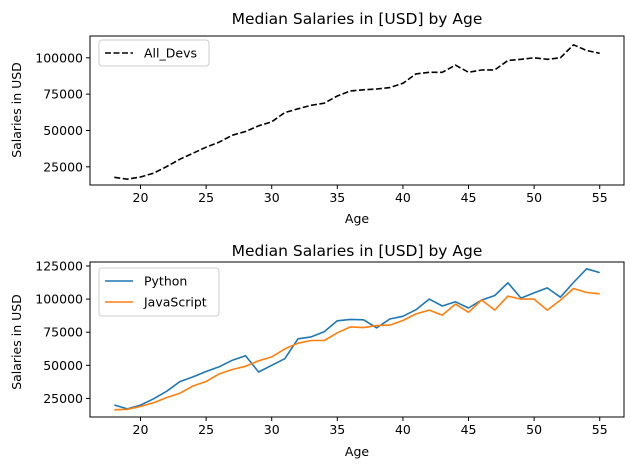  I want to click on bottom-chart-xtick-label: 20, so click(141, 429).